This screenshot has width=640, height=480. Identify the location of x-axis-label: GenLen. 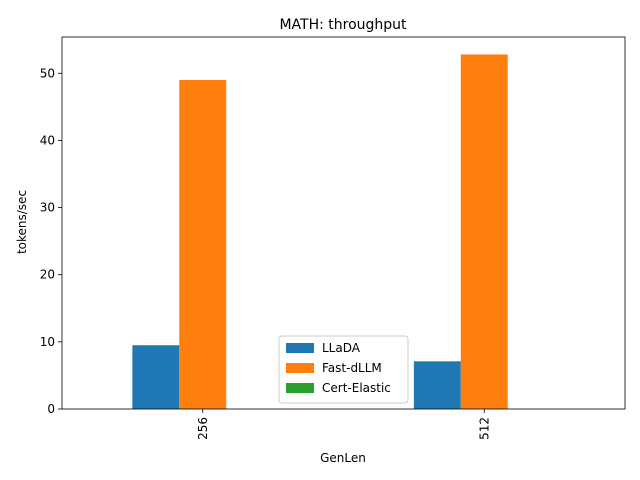
(343, 458).